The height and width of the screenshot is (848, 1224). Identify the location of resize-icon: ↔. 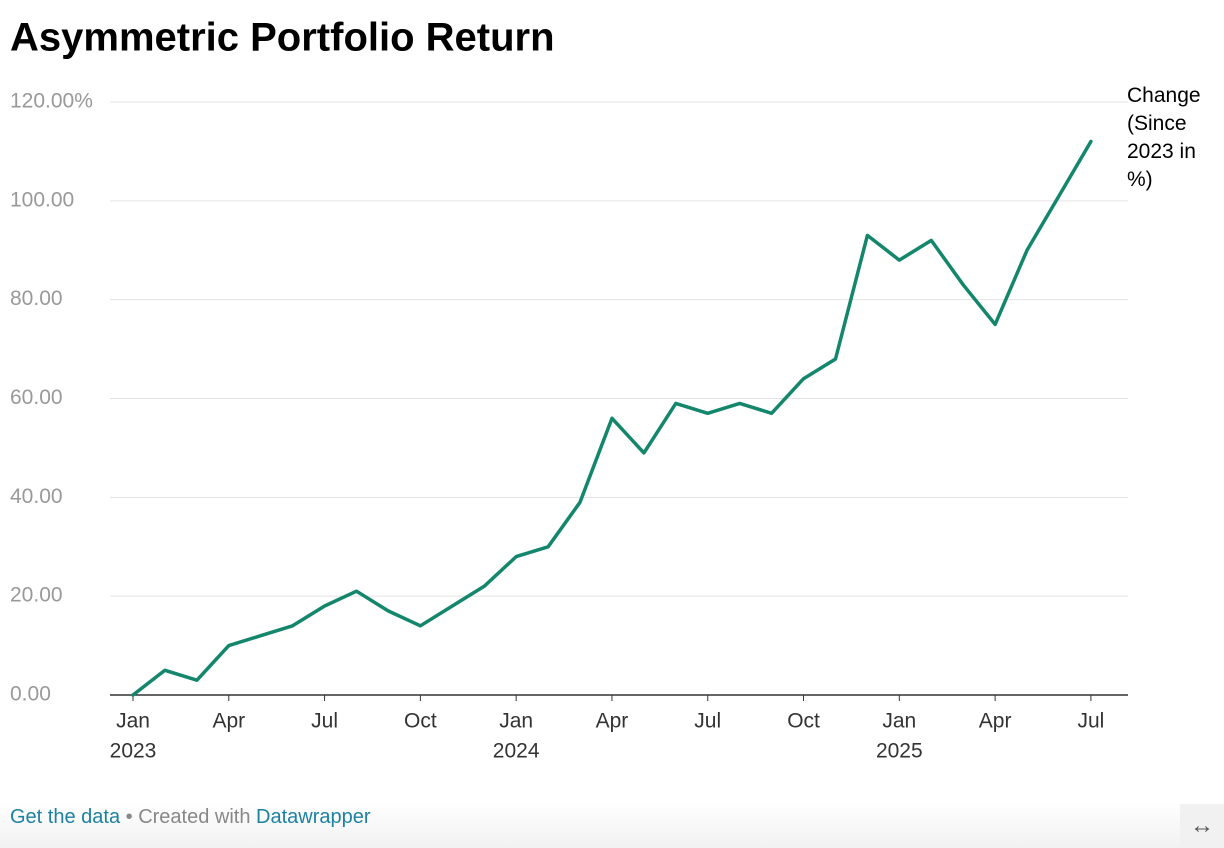
(1202, 826).